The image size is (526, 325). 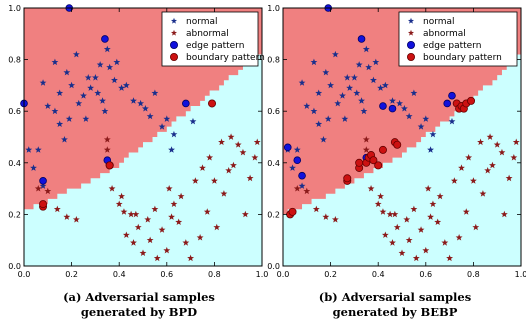 I want to click on legend-box-a, so click(x=210, y=39).